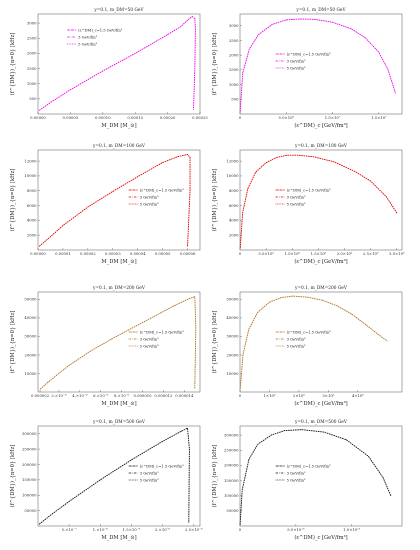 The image size is (420, 550). Describe the element at coordinates (232, 160) in the screenshot. I see `y-tick-label: 12000` at that location.